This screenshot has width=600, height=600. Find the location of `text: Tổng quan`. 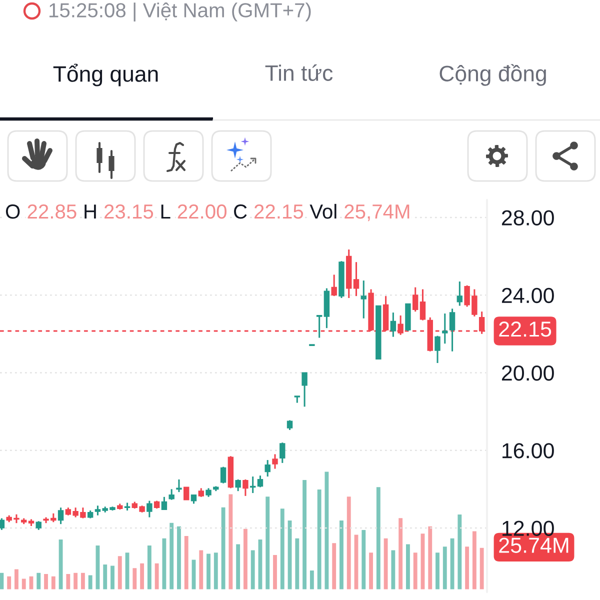

text: Tổng quan is located at coordinates (105, 75).